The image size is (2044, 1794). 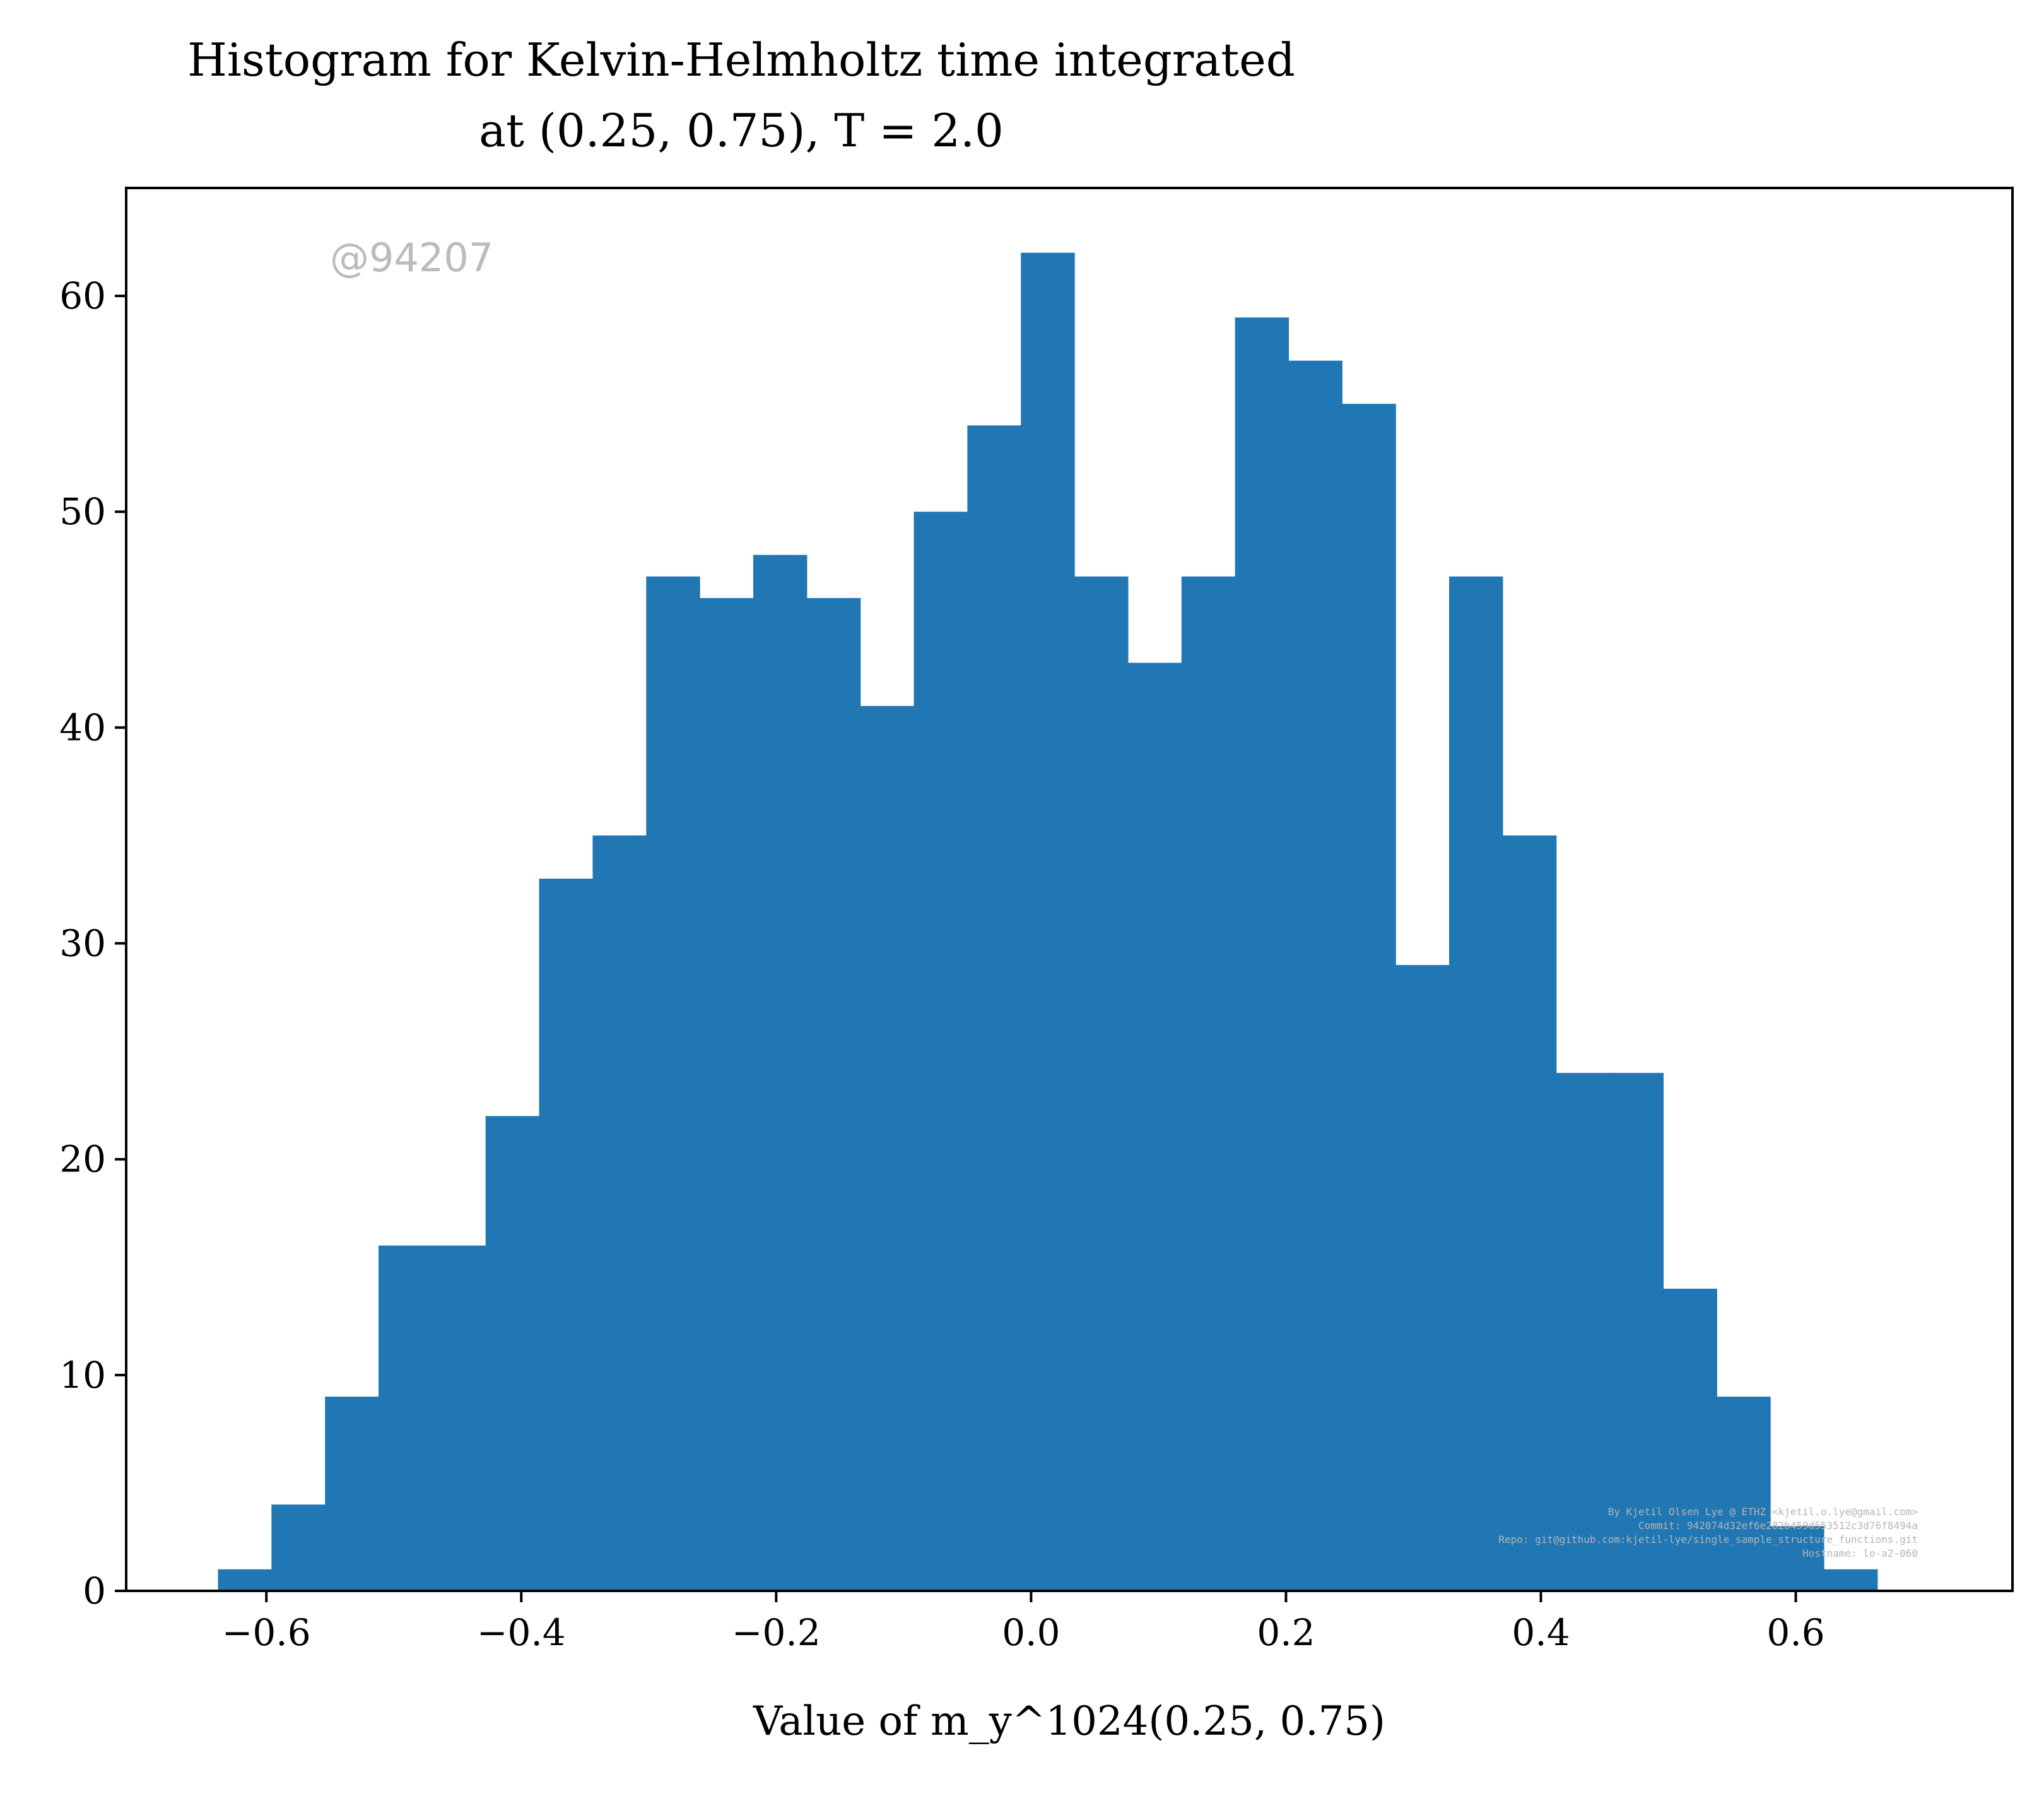 I want to click on credits-footer-line: Hostname: lo-a2-060, so click(x=1860, y=1553).